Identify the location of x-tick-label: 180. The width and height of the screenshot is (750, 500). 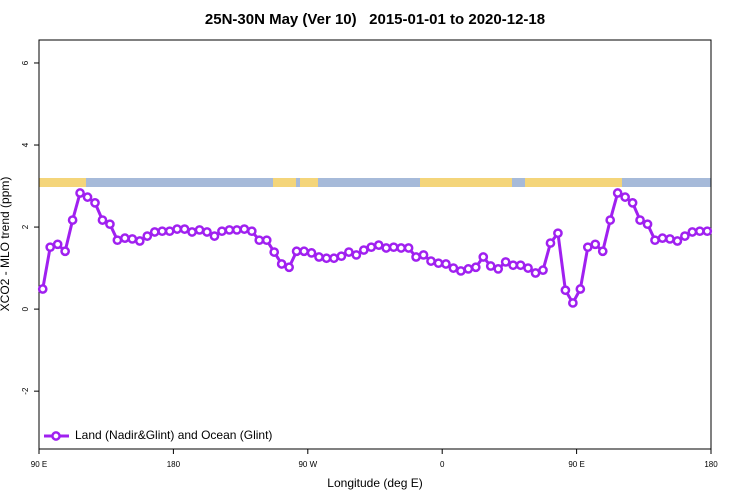
(174, 464).